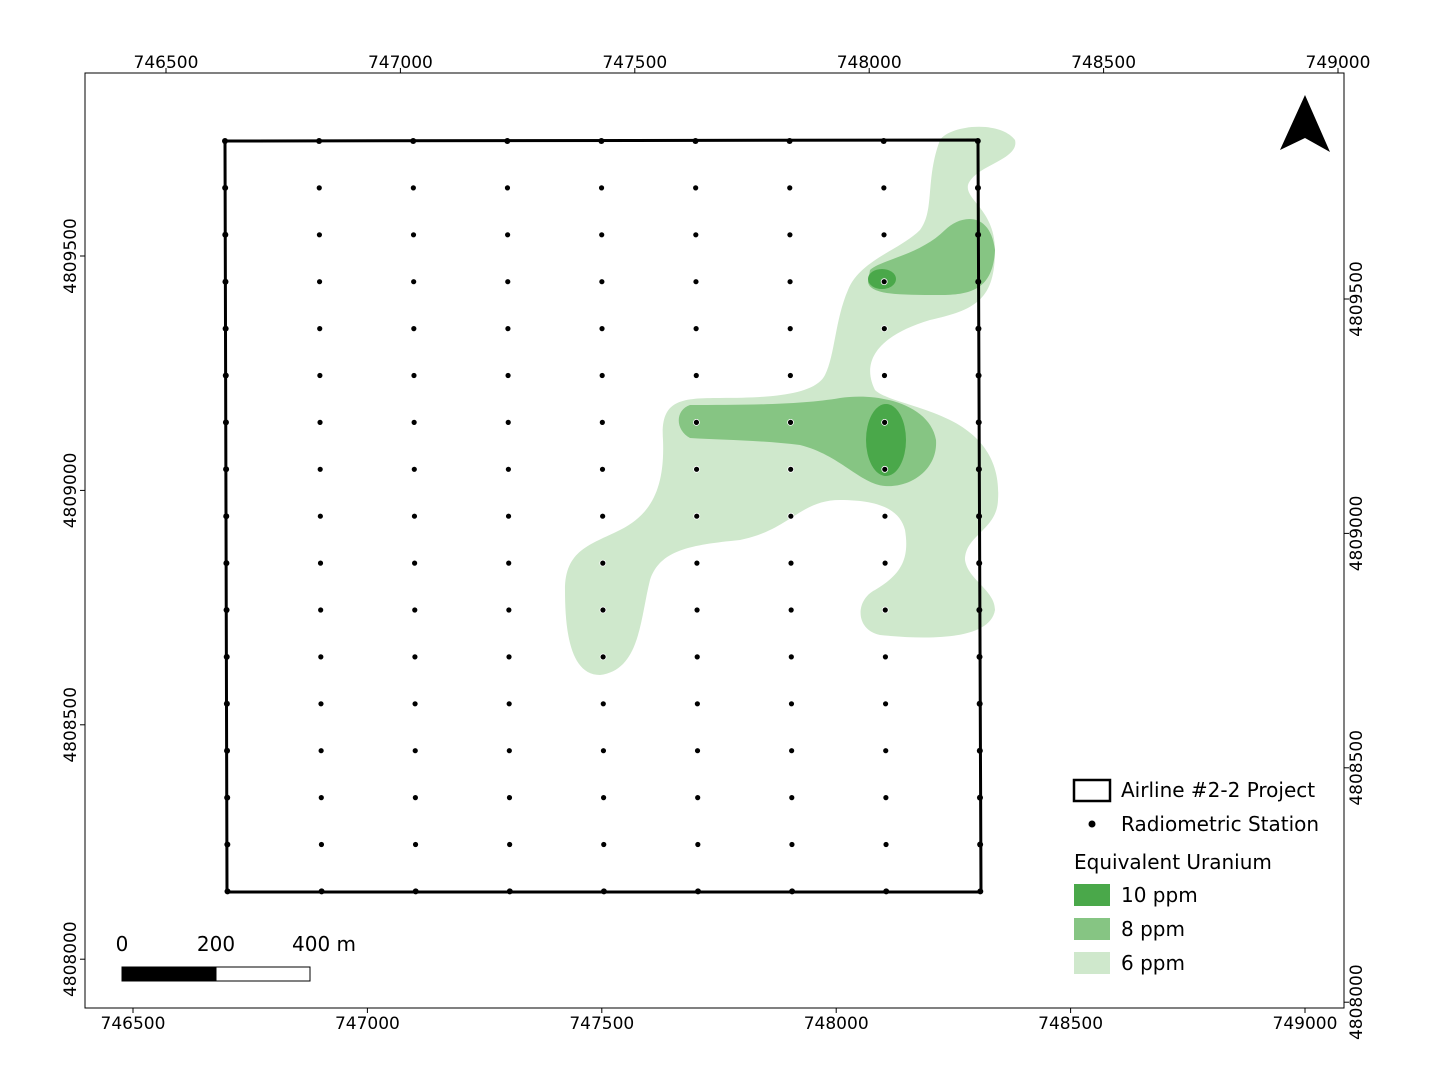 This screenshot has height=1084, width=1430. What do you see at coordinates (886, 440) in the screenshot?
I see `contour-10ppm` at bounding box center [886, 440].